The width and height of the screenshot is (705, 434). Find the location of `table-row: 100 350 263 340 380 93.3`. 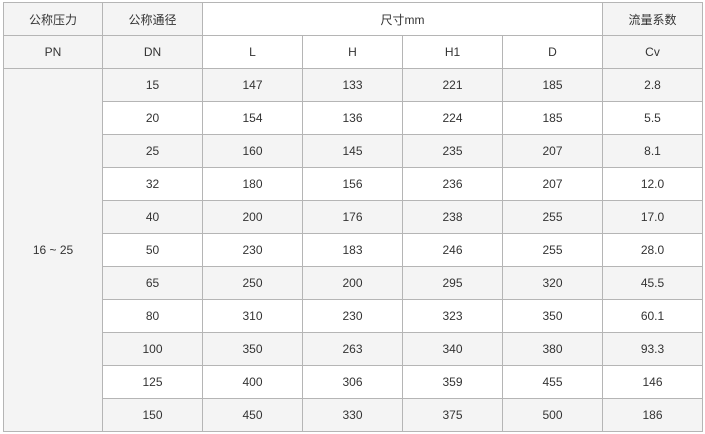

table-row: 100 350 263 340 380 93.3 is located at coordinates (353, 349).